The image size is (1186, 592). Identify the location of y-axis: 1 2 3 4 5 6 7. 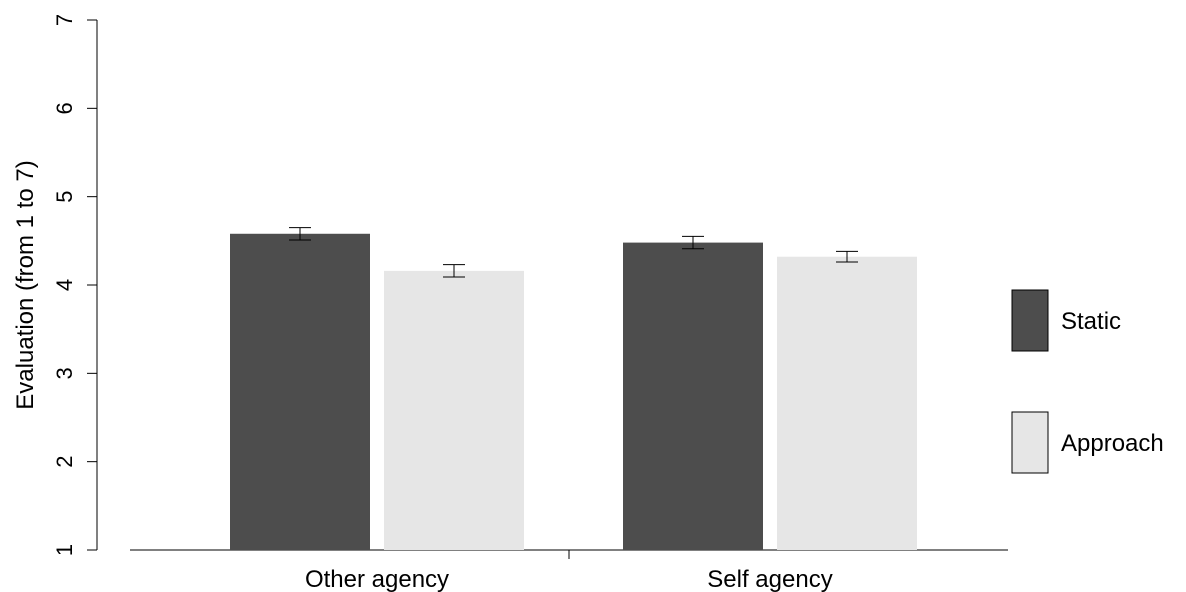
(75, 285).